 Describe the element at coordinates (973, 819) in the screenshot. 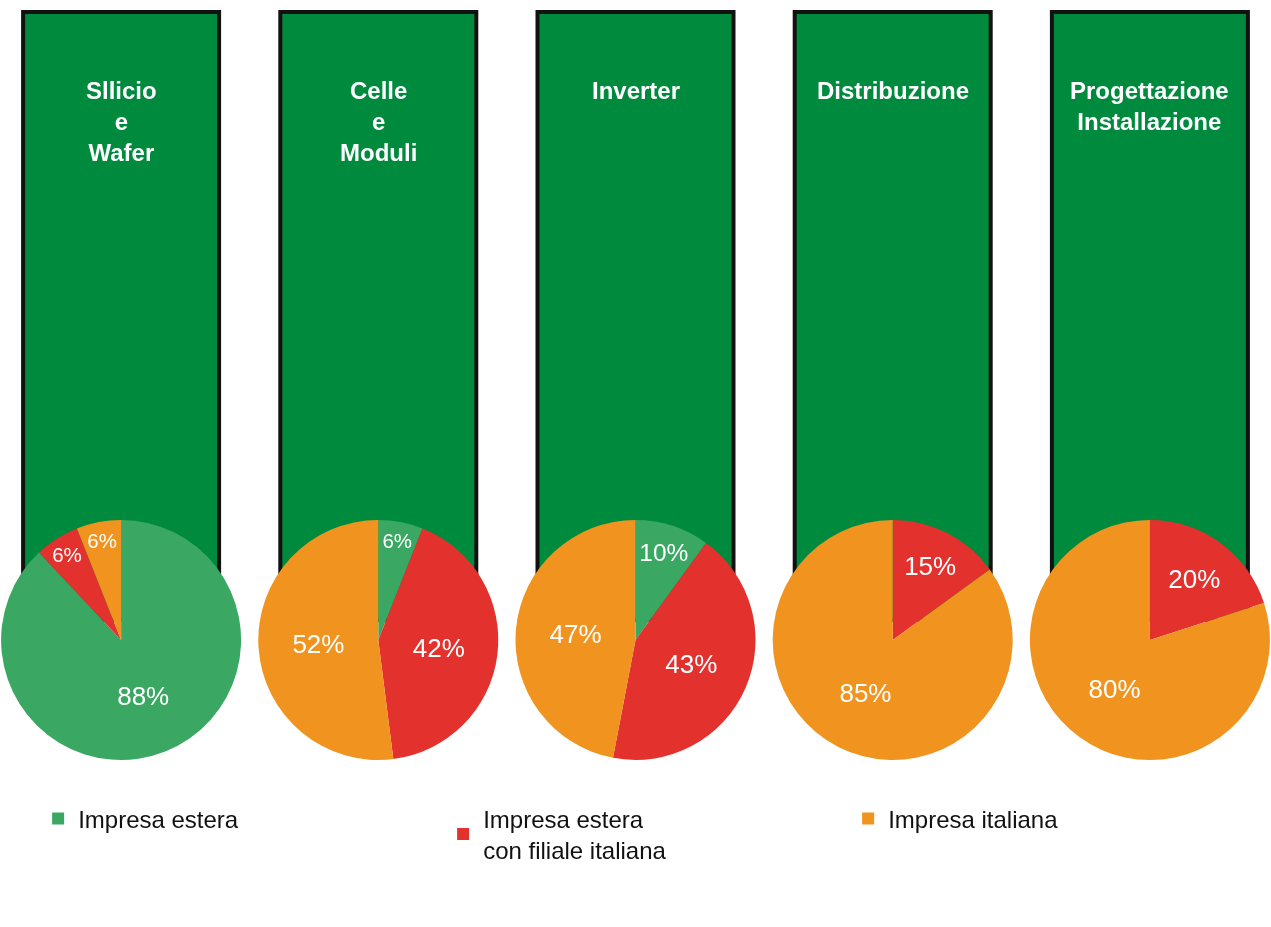

I see `legend-label: Impresa italiana` at that location.